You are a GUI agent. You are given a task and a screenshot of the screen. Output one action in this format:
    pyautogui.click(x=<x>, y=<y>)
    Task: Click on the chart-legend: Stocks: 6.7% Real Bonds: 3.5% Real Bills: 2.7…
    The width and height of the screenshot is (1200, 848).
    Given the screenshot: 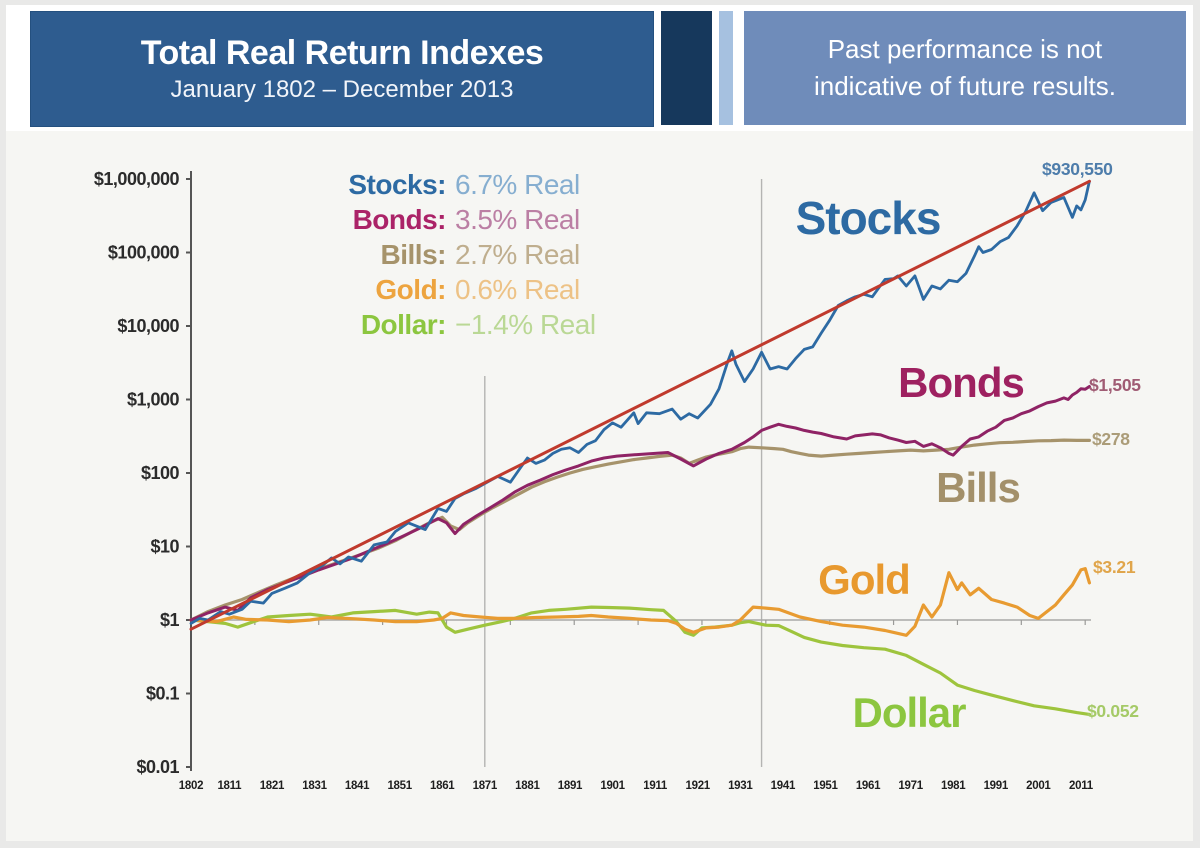 What is the action you would take?
    pyautogui.click(x=444, y=254)
    